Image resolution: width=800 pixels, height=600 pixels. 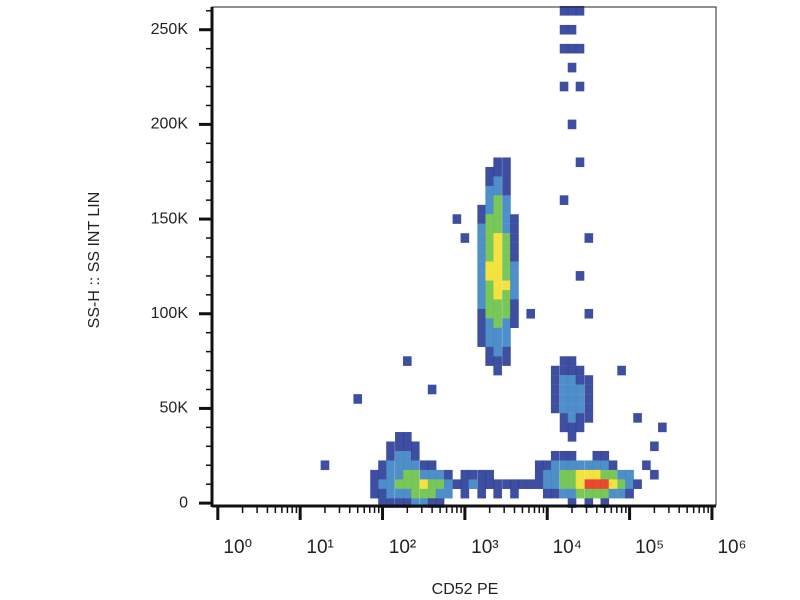 What do you see at coordinates (170, 313) in the screenshot?
I see `y-tick-label: 100K` at bounding box center [170, 313].